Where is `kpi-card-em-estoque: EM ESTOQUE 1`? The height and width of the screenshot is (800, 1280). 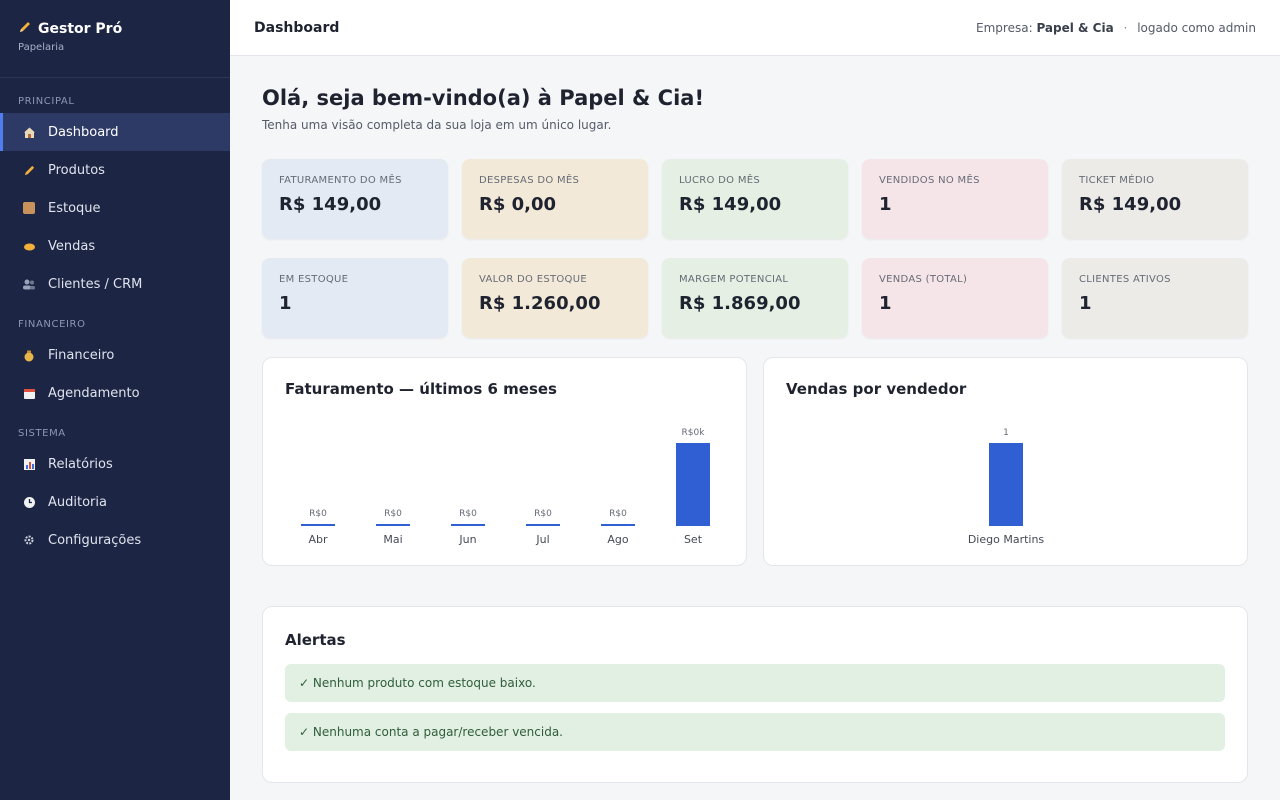
kpi-card-em-estoque: EM ESTOQUE 1 is located at coordinates (355, 298).